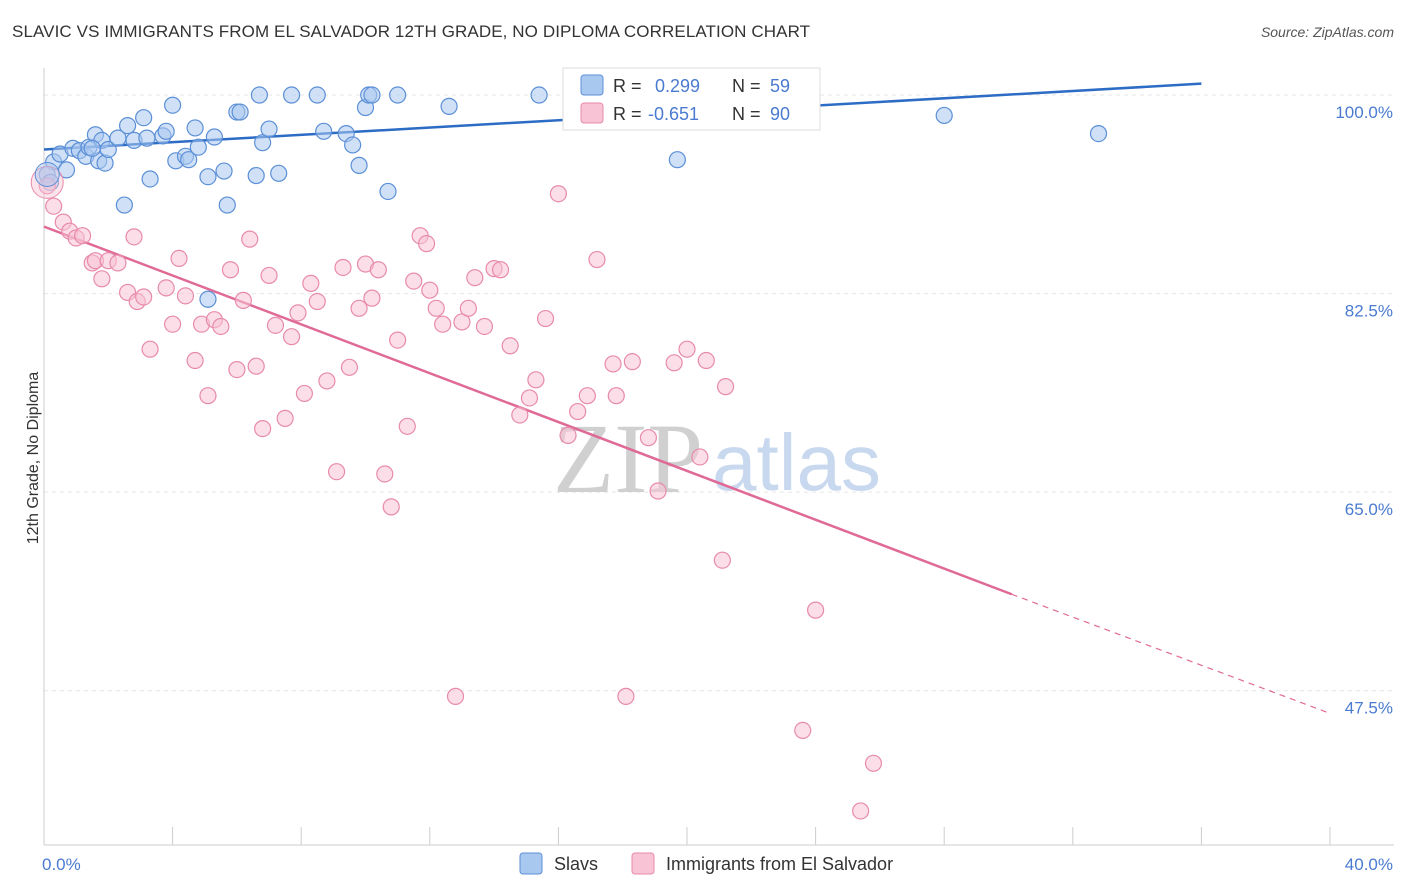 This screenshot has width=1406, height=892. What do you see at coordinates (780, 86) in the screenshot?
I see `legend-n-value-1: 59` at bounding box center [780, 86].